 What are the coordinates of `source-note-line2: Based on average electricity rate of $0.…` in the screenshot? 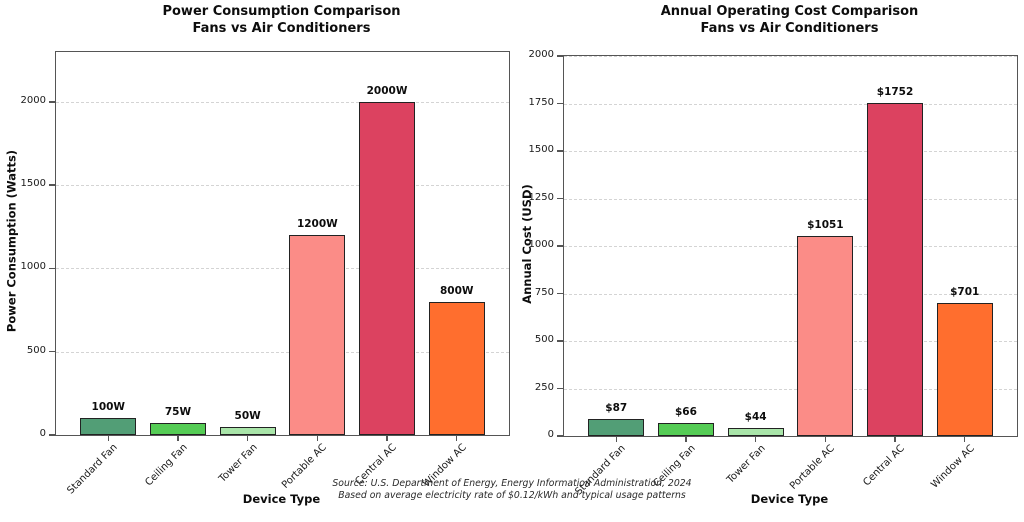 It's located at (512, 495).